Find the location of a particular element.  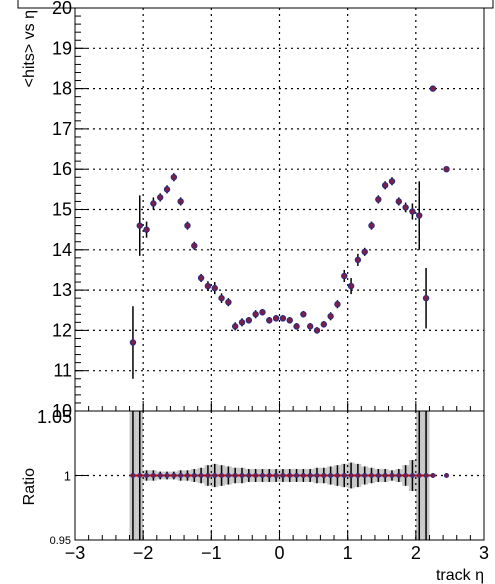

top-y-tick-label: 20 is located at coordinates (62, 9).